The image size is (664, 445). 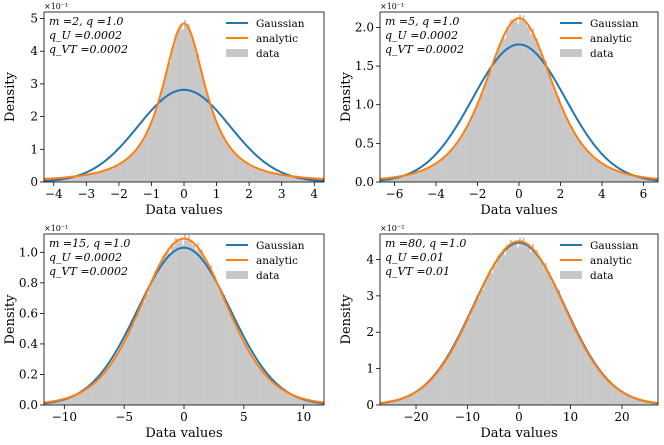 I want to click on legend-label: data, so click(x=601, y=54).